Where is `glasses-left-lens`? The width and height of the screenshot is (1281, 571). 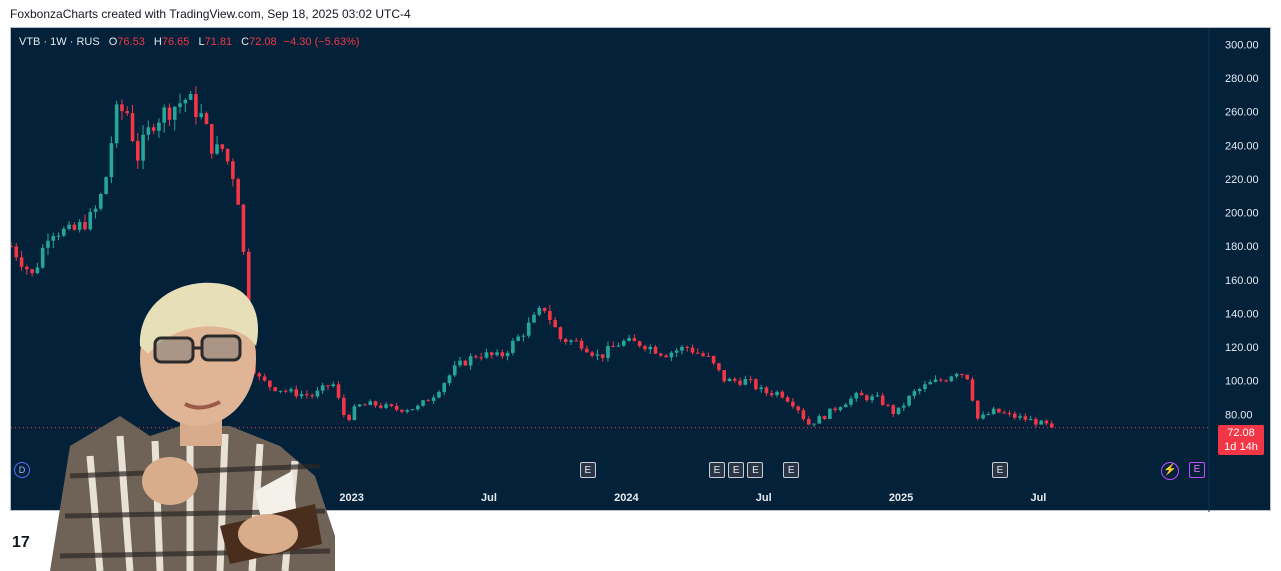 glasses-left-lens is located at coordinates (174, 350).